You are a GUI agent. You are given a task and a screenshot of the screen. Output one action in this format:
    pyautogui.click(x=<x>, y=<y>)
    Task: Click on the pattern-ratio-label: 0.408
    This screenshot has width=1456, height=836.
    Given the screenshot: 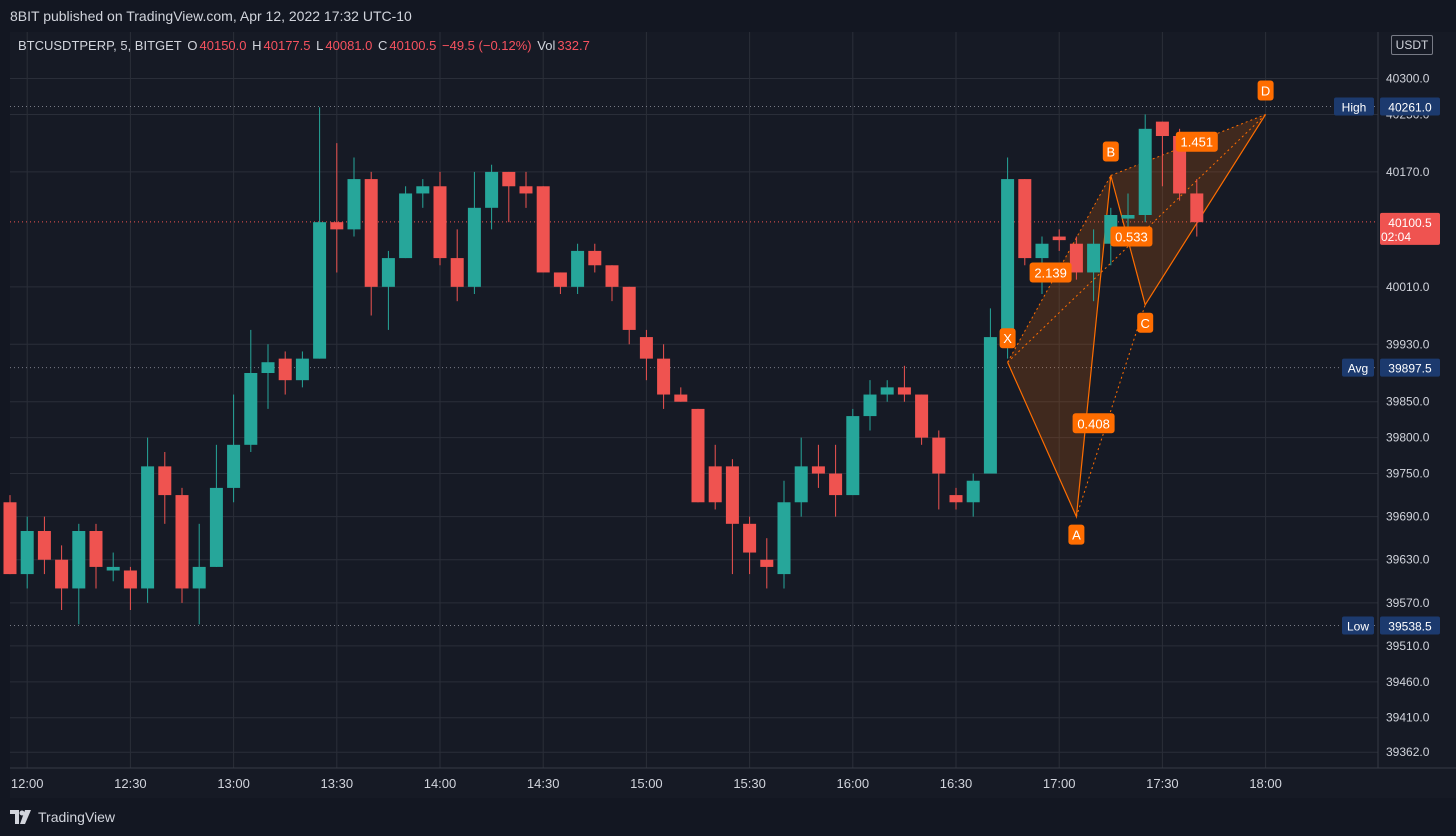 What is the action you would take?
    pyautogui.click(x=1093, y=423)
    